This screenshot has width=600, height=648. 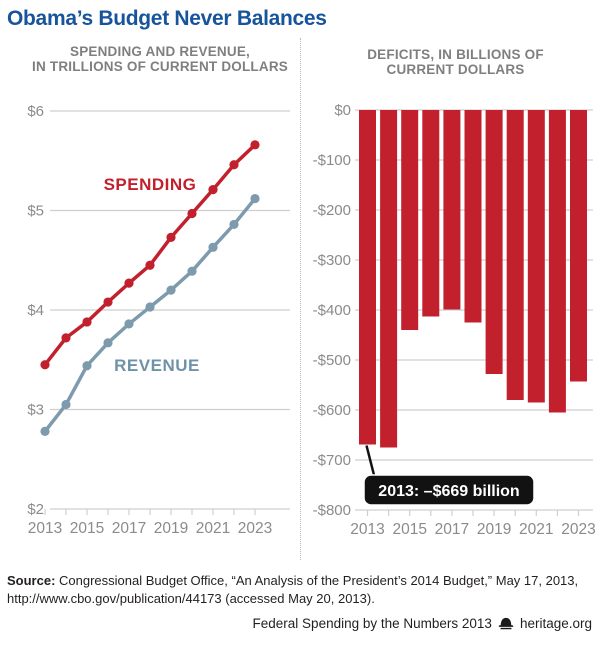 I want to click on deficit-bar-2013, so click(x=367, y=277).